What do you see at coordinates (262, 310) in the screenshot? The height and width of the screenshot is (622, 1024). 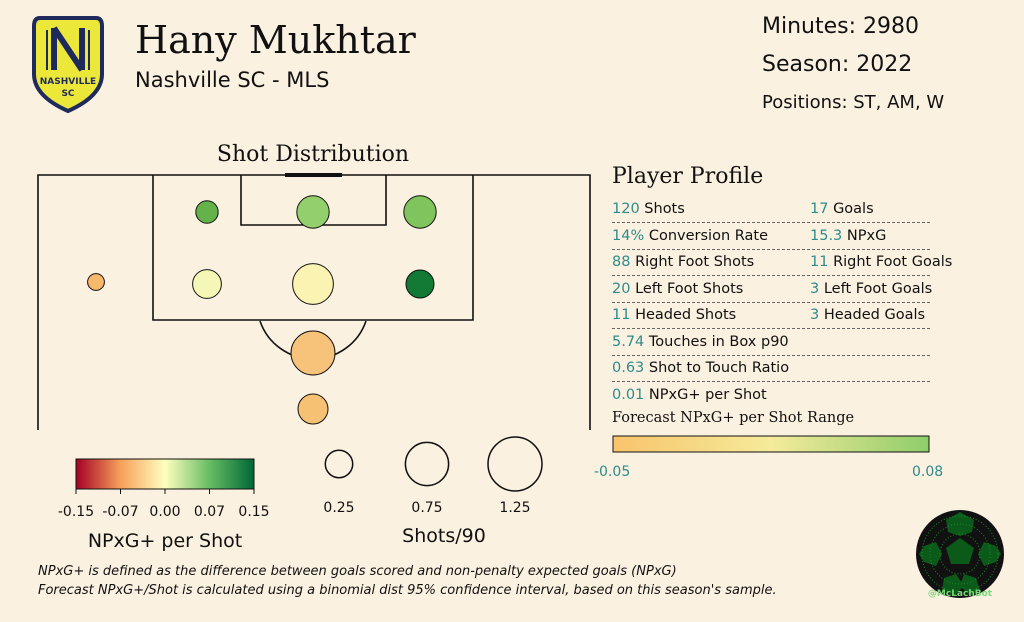 I see `shot-points` at bounding box center [262, 310].